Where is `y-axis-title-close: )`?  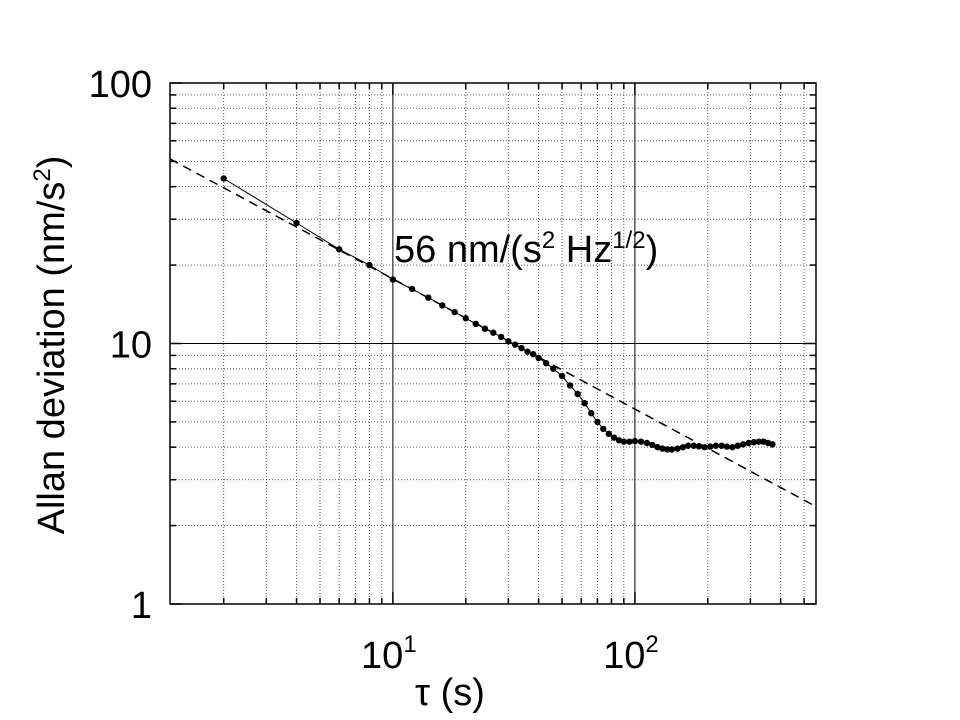 y-axis-title-close: ) is located at coordinates (52, 162).